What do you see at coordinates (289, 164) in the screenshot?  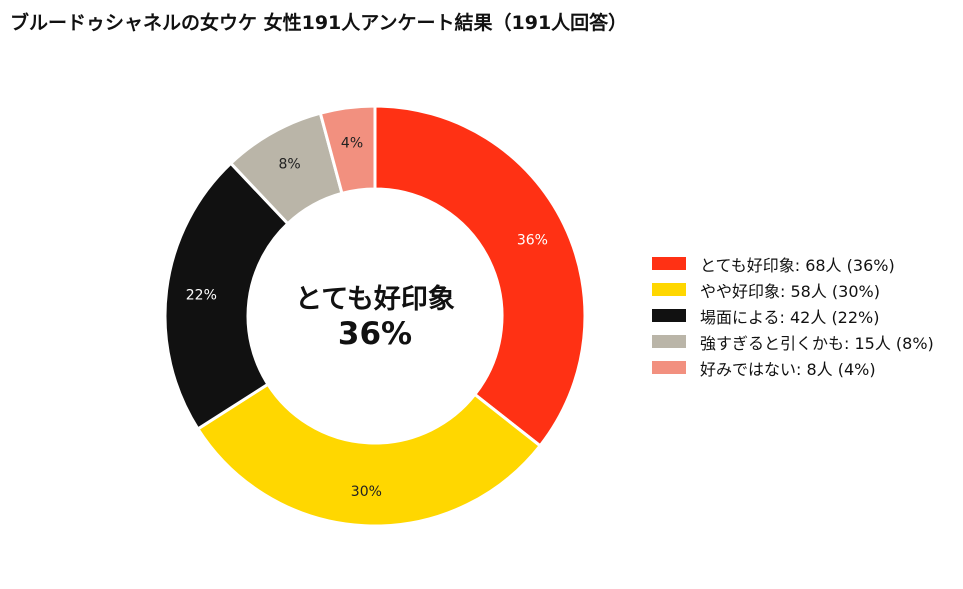 I see `slice-label-3: 8%` at bounding box center [289, 164].